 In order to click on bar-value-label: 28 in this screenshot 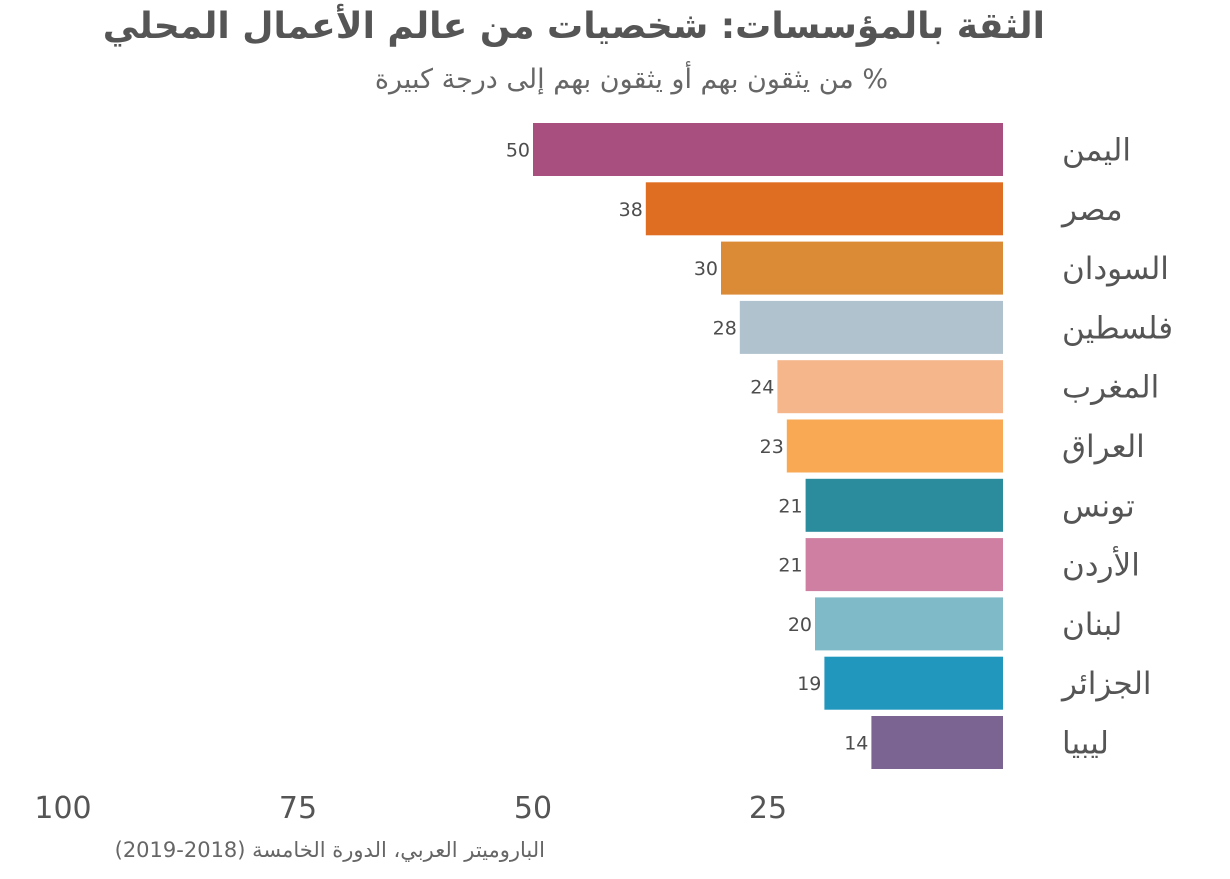, I will do `click(725, 328)`.